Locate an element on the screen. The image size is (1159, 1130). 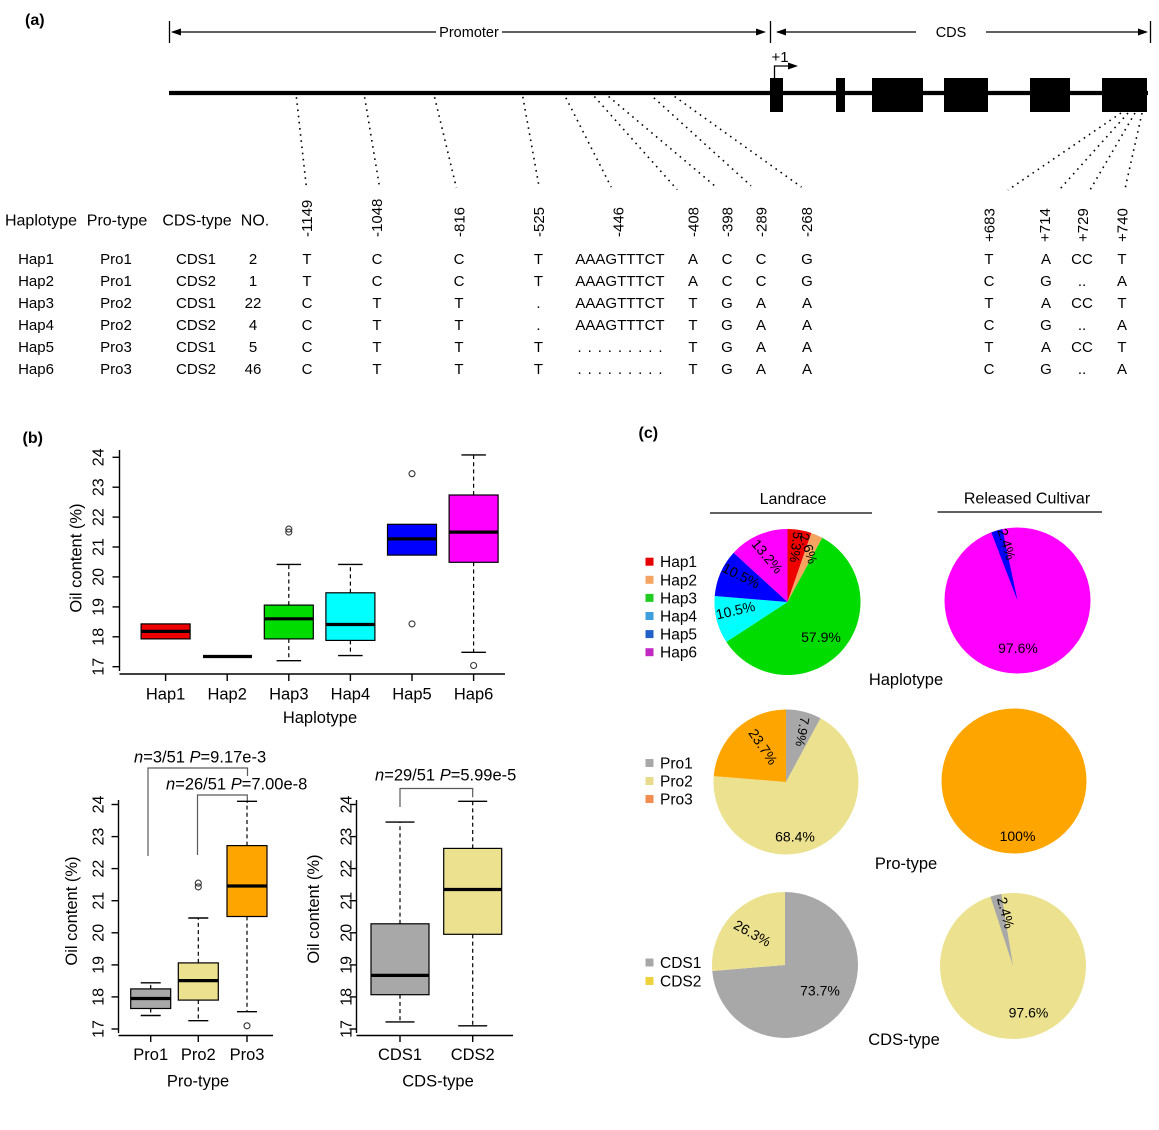
svg-text: 1 is located at coordinates (253, 281).